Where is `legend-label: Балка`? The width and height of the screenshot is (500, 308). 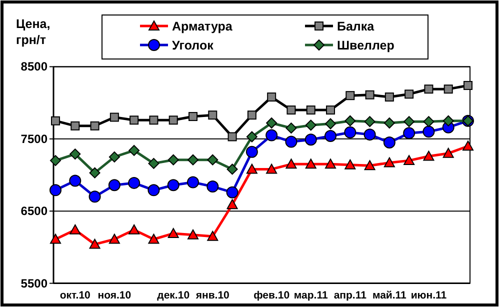
legend-label: Балка is located at coordinates (356, 27).